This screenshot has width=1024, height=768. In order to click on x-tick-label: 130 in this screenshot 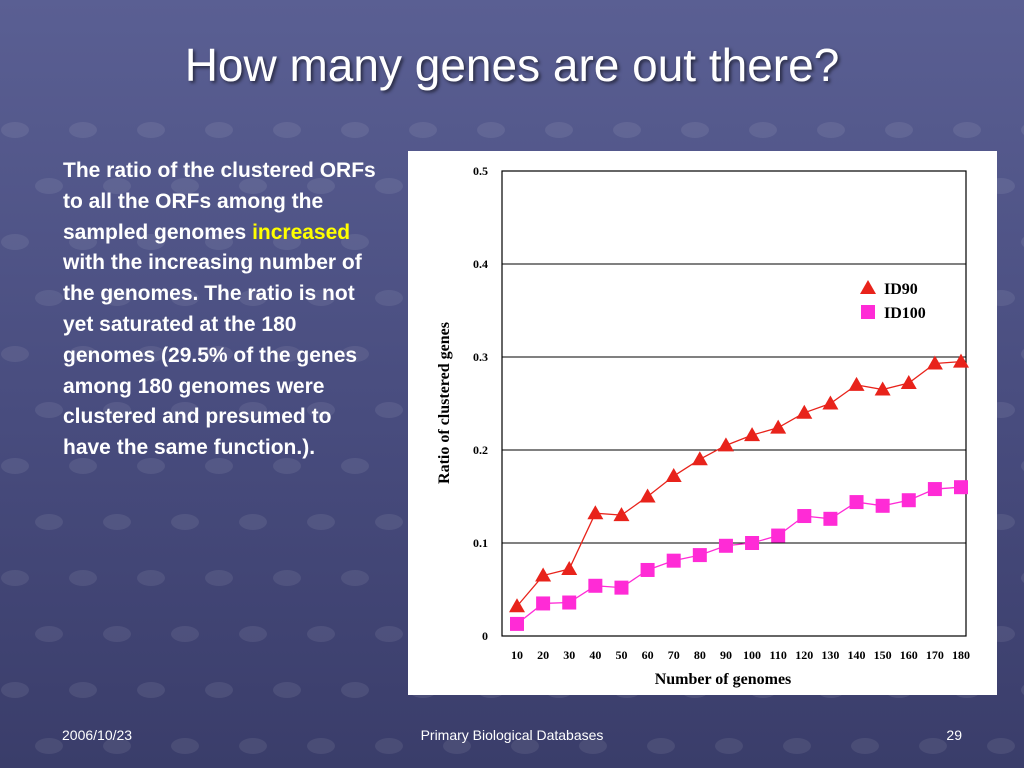, I will do `click(830, 655)`.